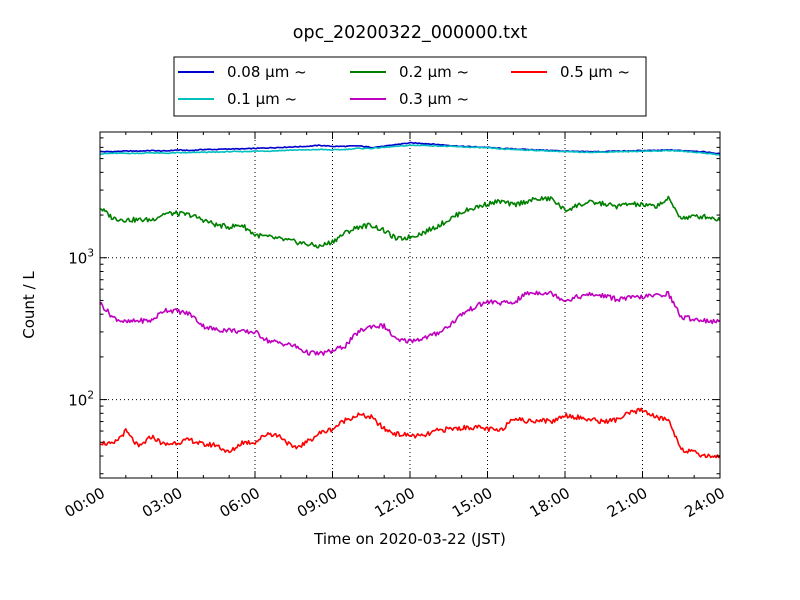 The width and height of the screenshot is (800, 600). I want to click on legend-label: 0.3 μm ~, so click(434, 99).